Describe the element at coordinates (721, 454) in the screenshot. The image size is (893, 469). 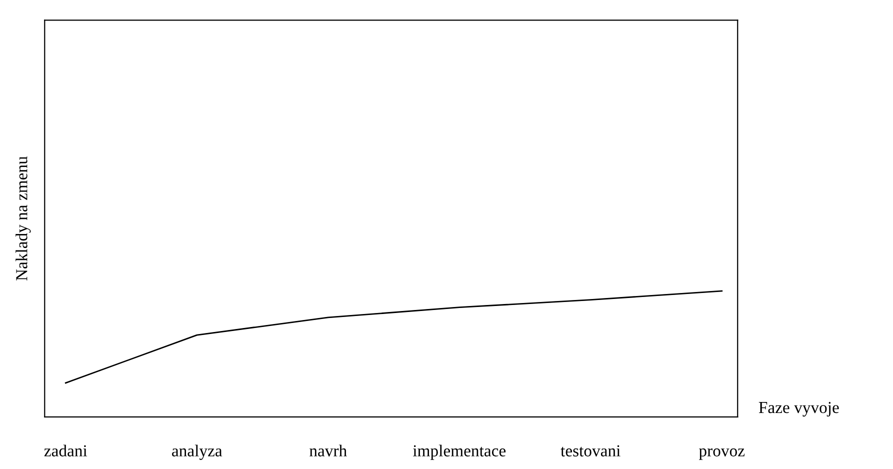
I see `x-tick-label: provoz` at that location.